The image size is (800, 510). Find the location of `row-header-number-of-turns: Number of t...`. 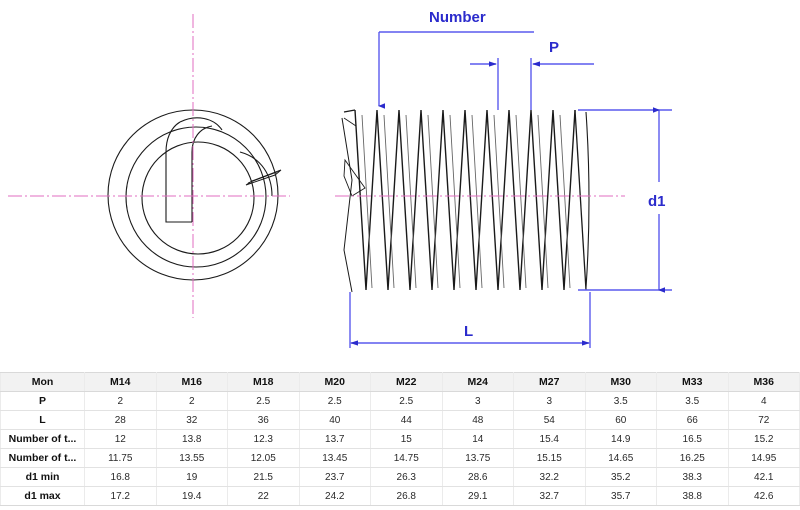

row-header-number-of-turns: Number of t... is located at coordinates (42, 439).